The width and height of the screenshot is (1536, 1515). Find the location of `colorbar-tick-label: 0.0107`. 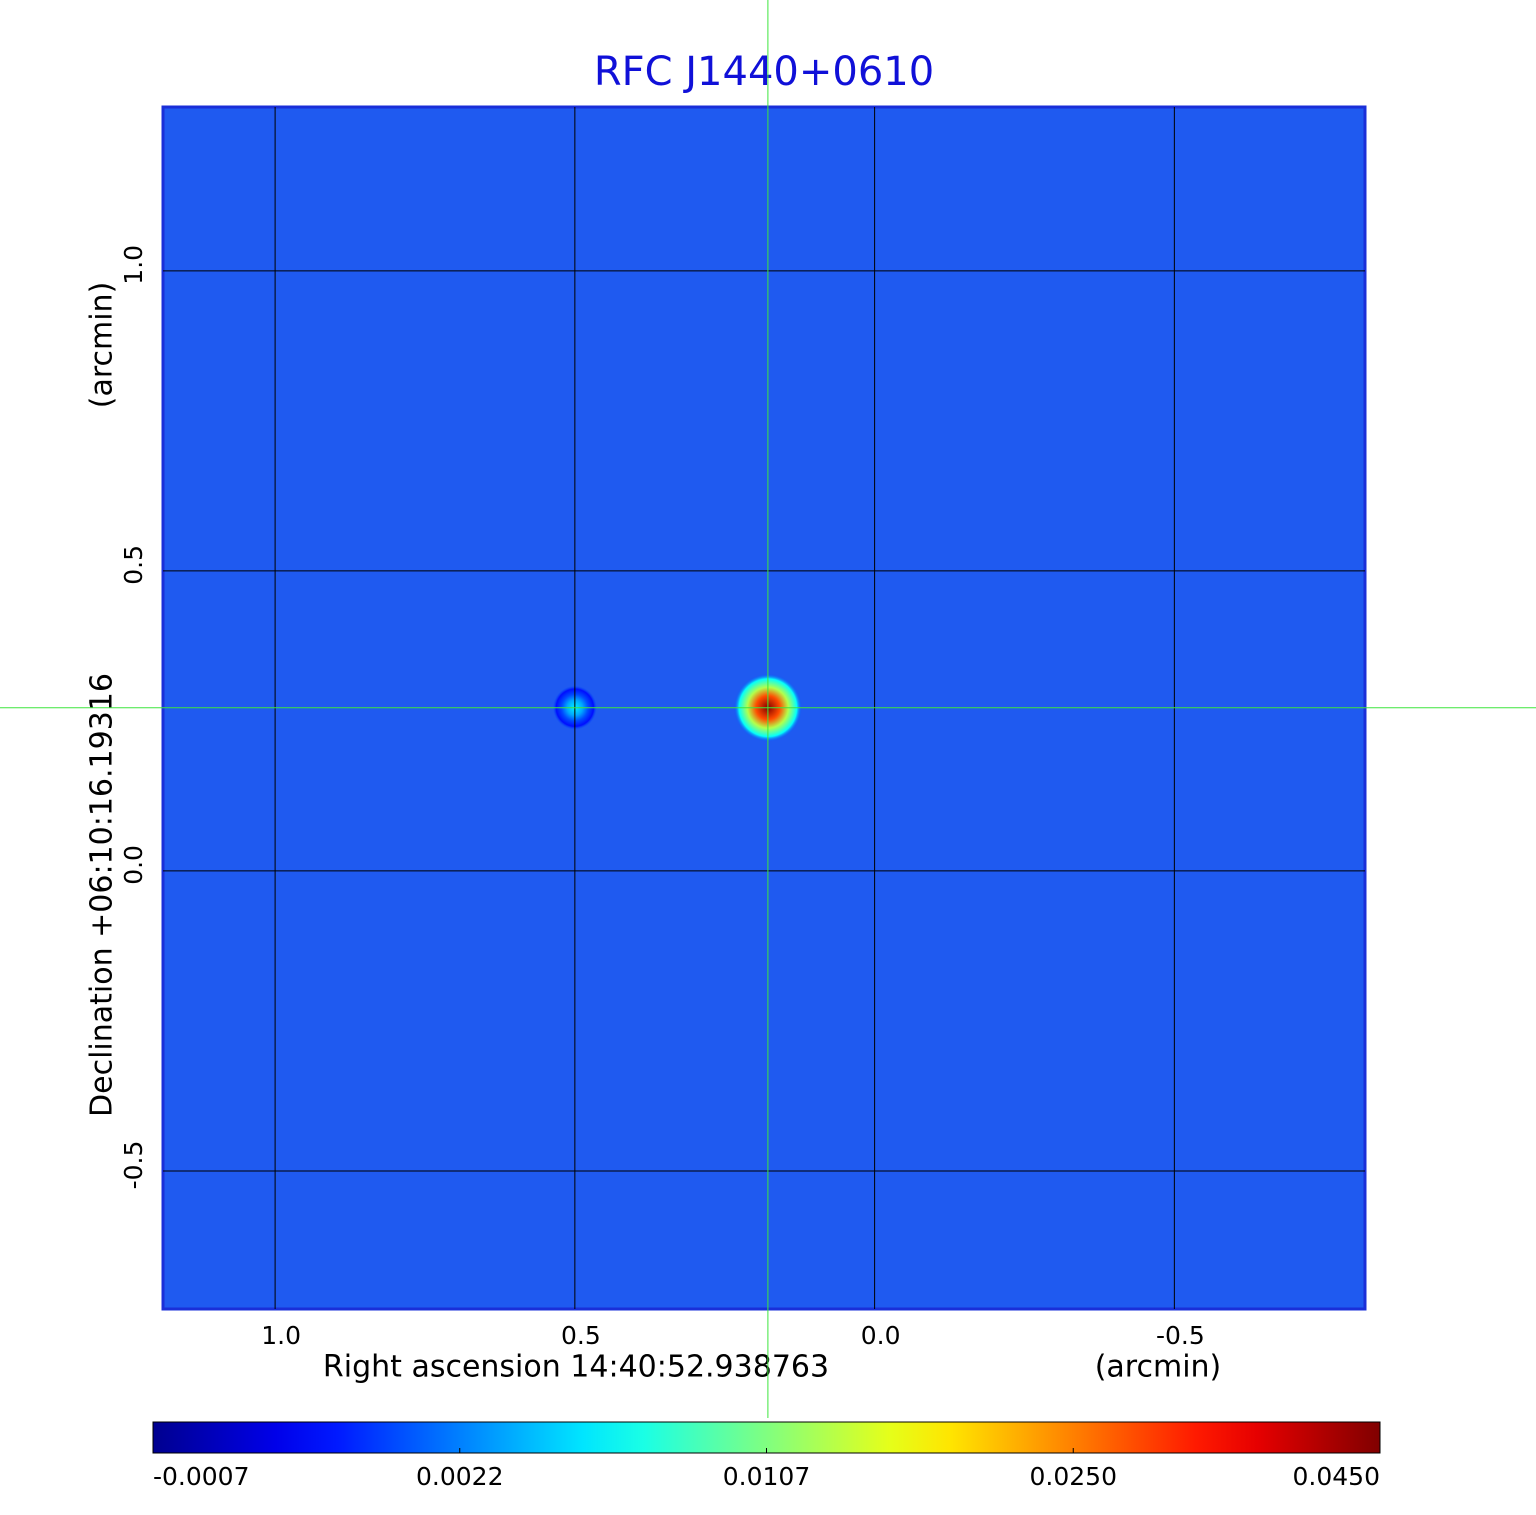

colorbar-tick-label: 0.0107 is located at coordinates (766, 1476).